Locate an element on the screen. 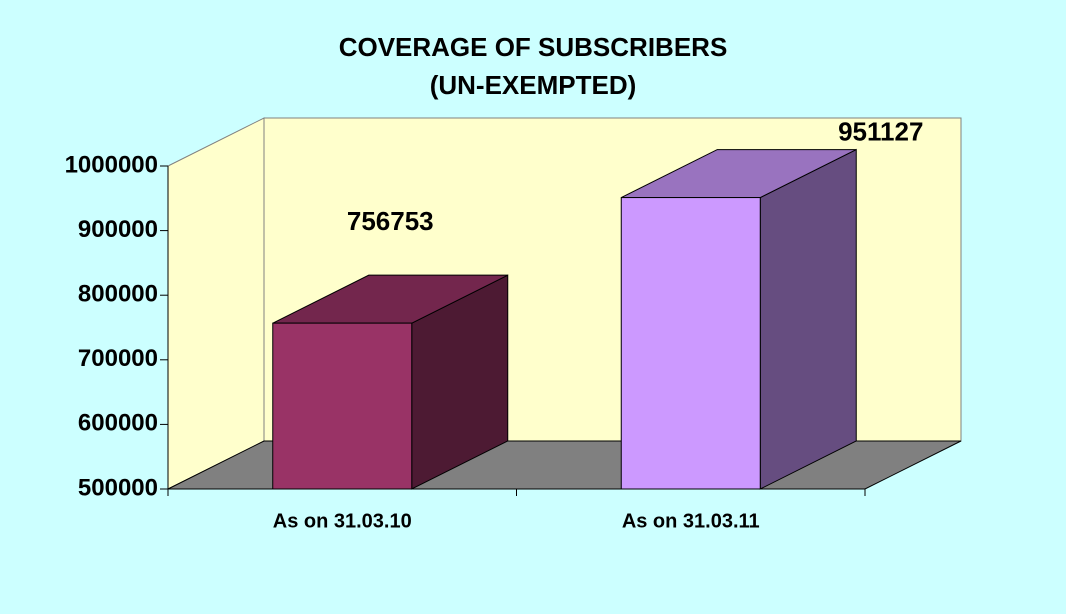 The width and height of the screenshot is (1066, 614). side-wall is located at coordinates (216, 303).